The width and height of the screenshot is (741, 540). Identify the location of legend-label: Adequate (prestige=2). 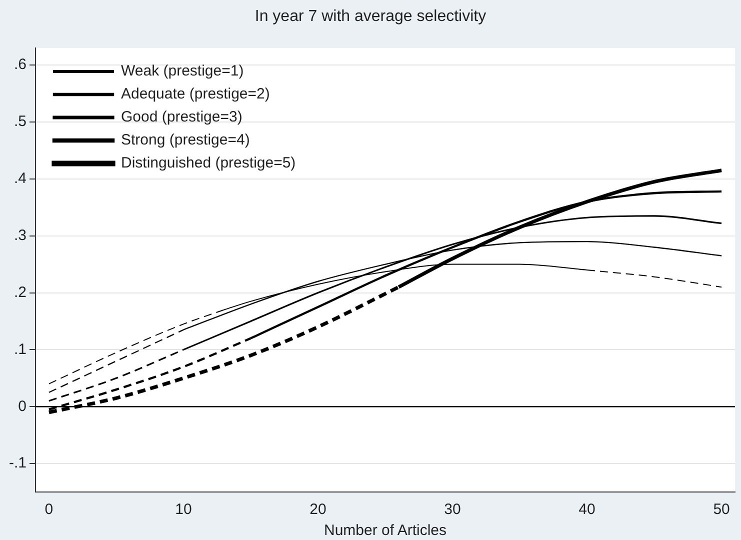
(195, 94).